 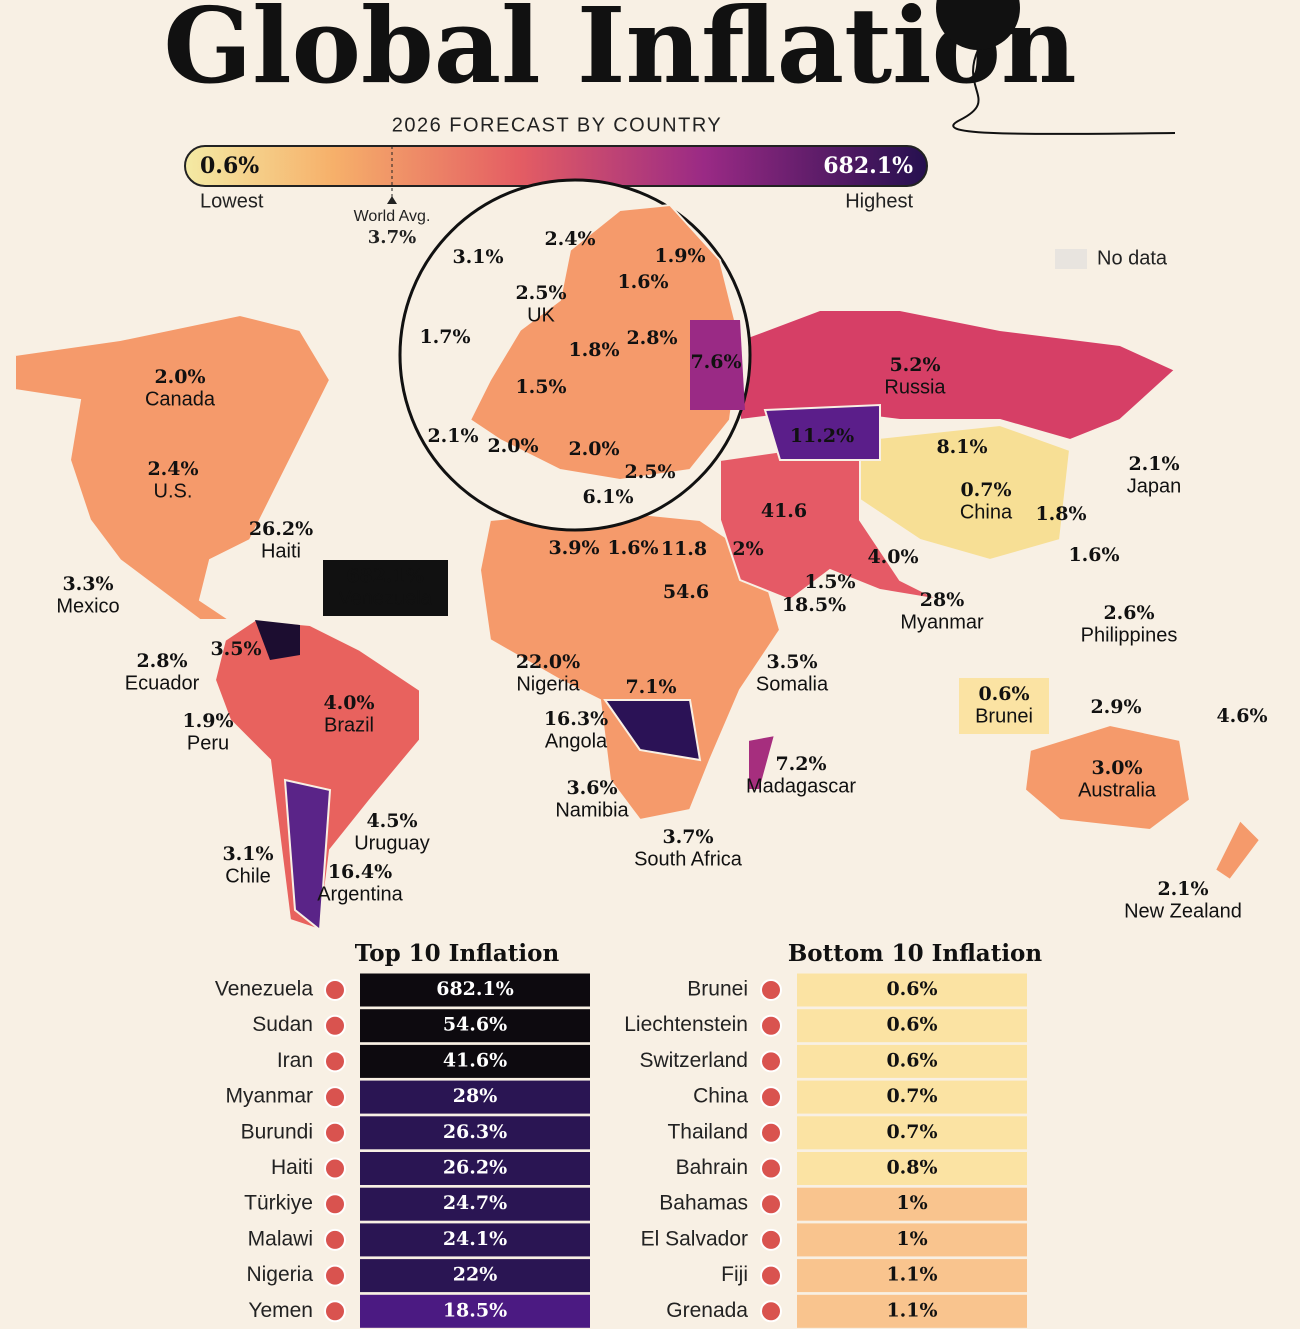 I want to click on map-country: UK, so click(x=541, y=315).